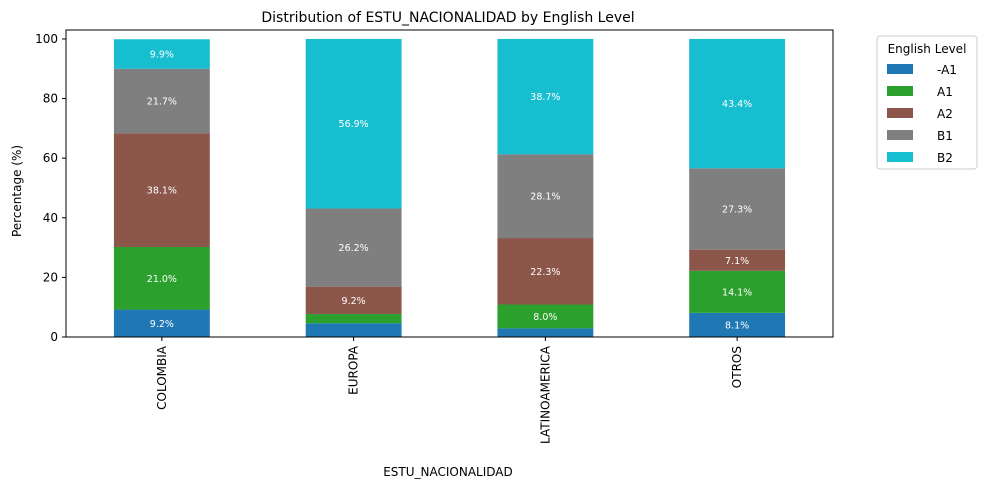 This screenshot has width=989, height=490. Describe the element at coordinates (947, 70) in the screenshot. I see `legend-entry-label: -A1` at that location.